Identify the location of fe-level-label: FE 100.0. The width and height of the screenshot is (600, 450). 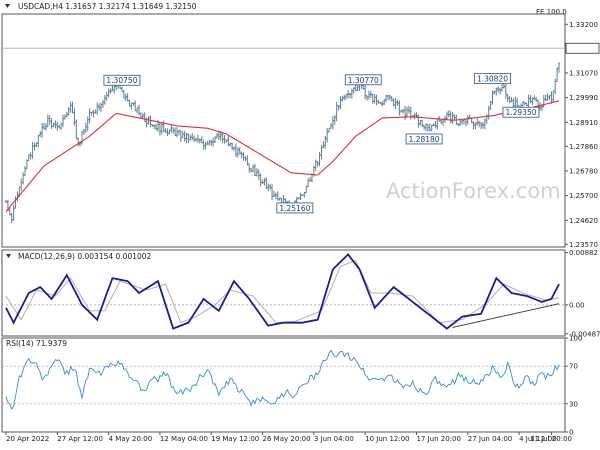
(551, 12).